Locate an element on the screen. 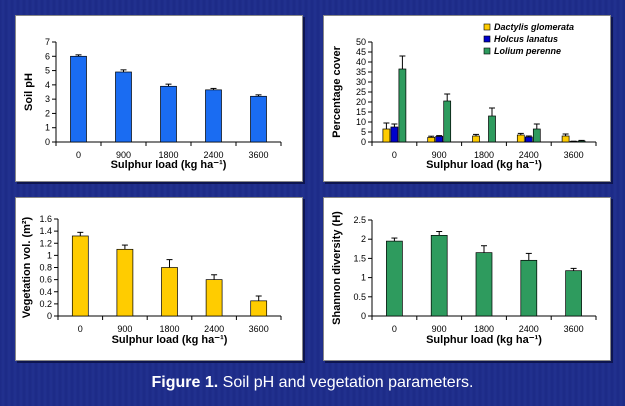 The width and height of the screenshot is (625, 406). y-tick-label: 1.4 is located at coordinates (45, 231).